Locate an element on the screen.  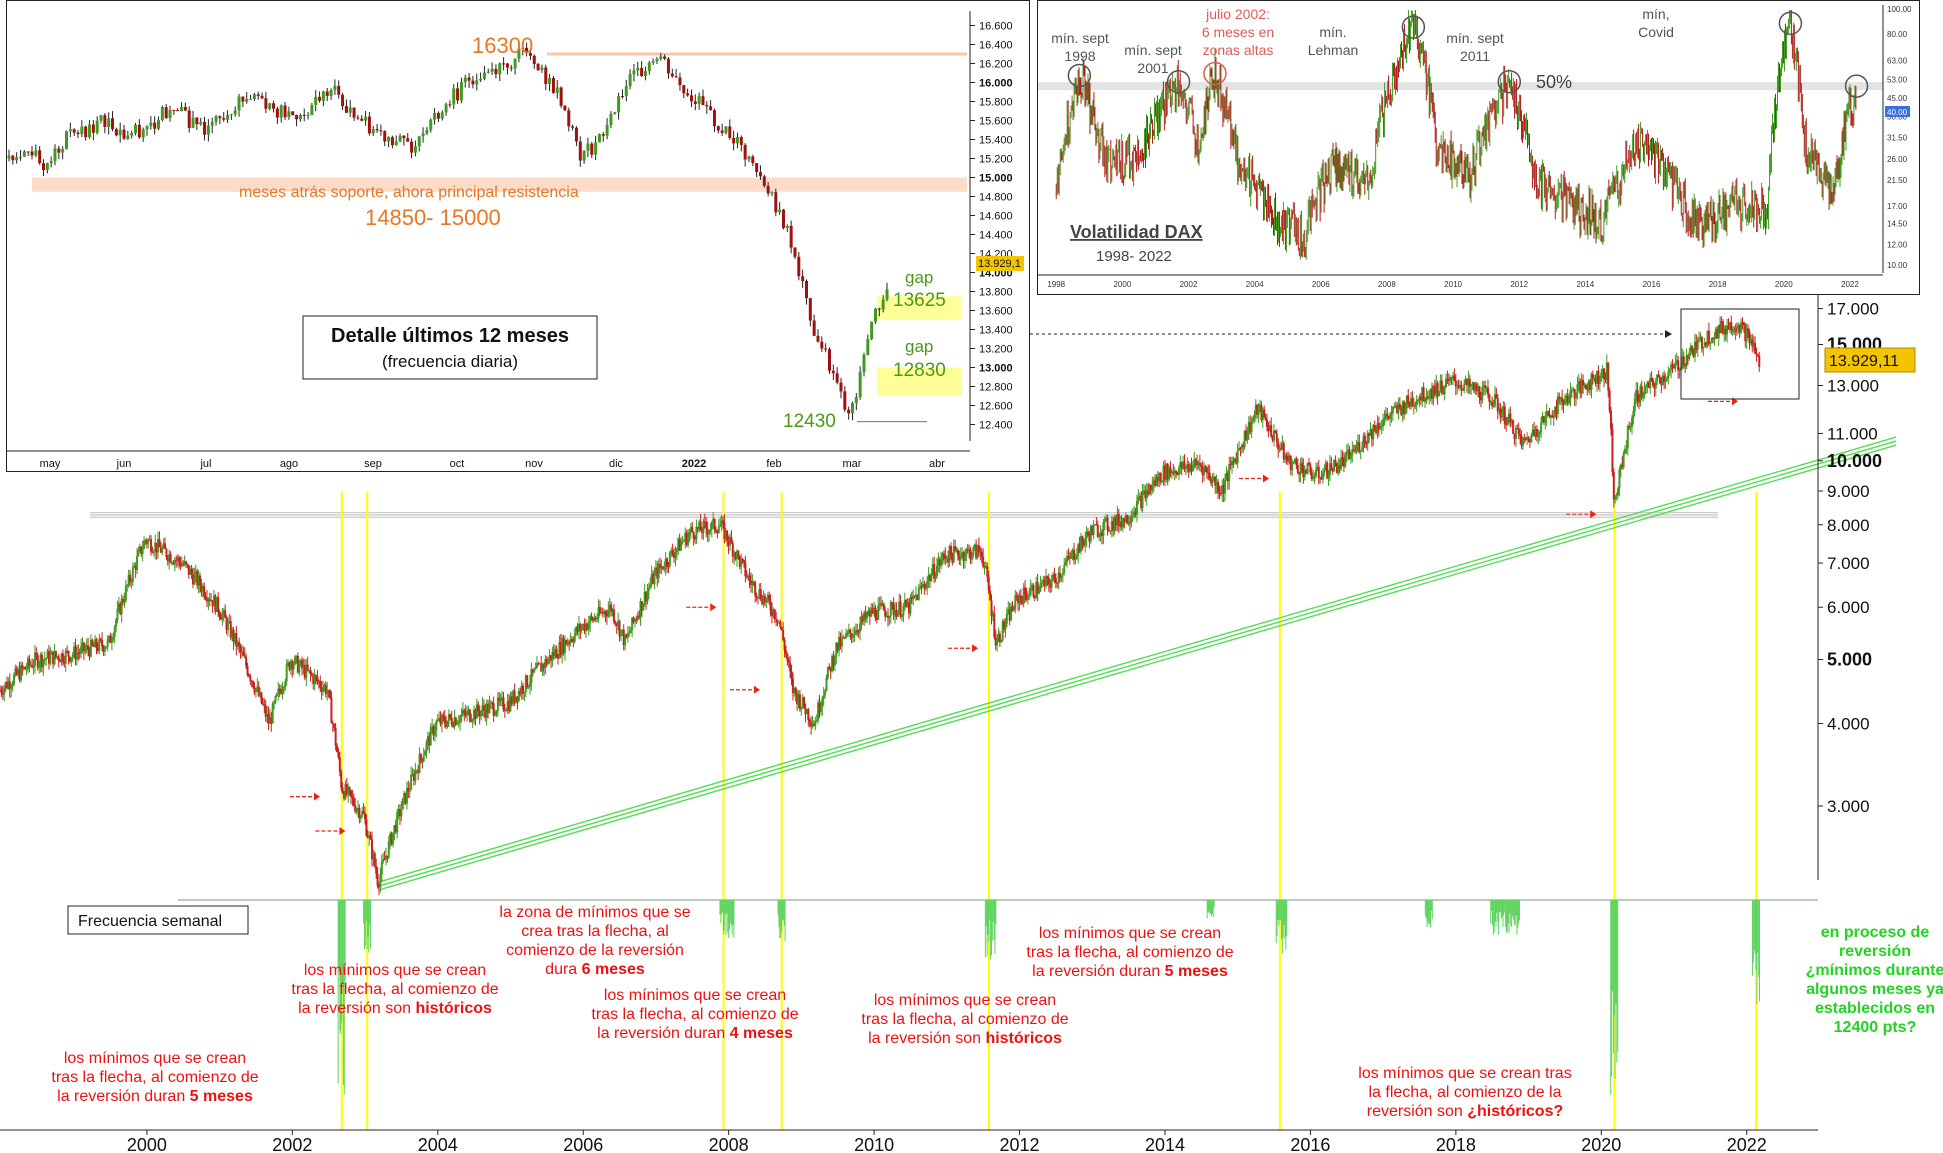
weekly-oscillator-panel is located at coordinates (998, 997).